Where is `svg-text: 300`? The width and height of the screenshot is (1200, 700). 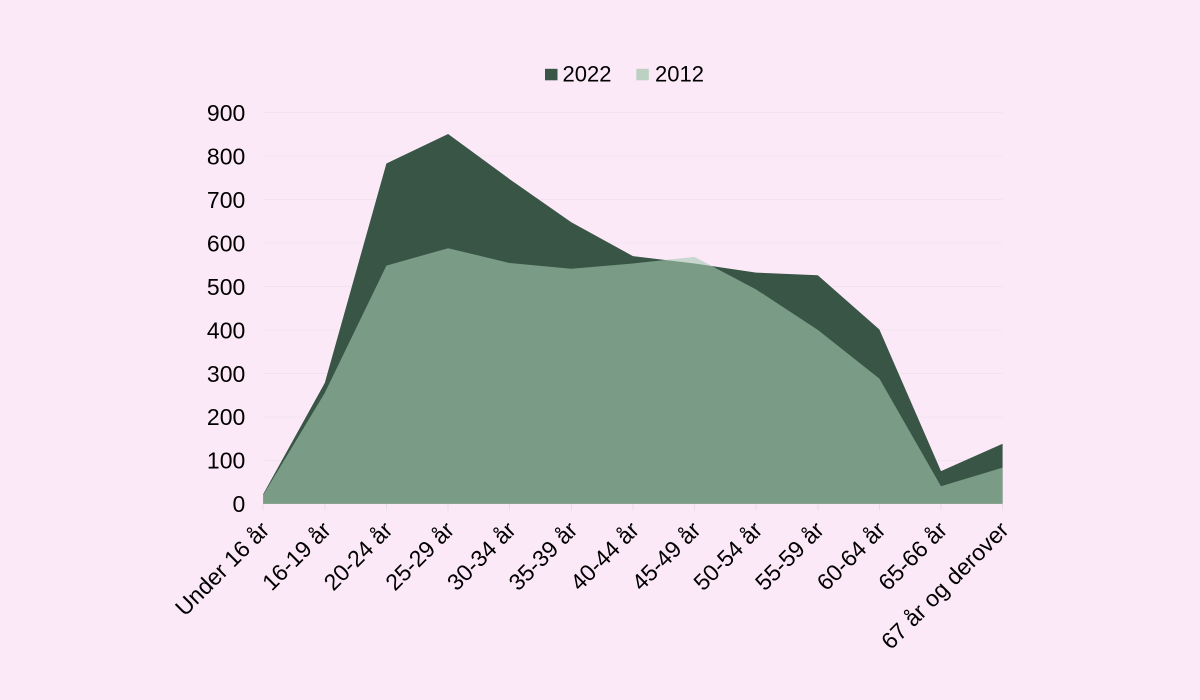
svg-text: 300 is located at coordinates (226, 374).